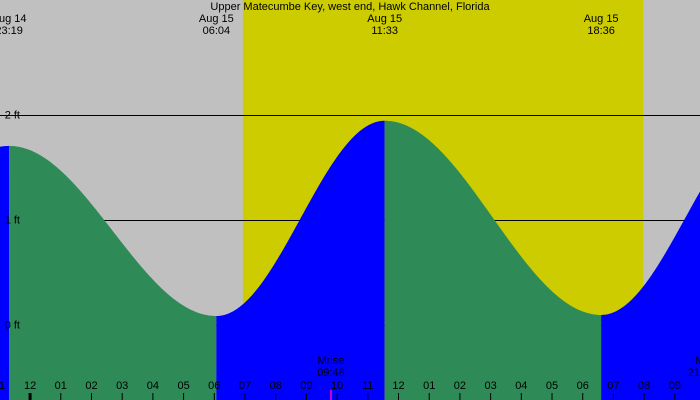 This screenshot has width=700, height=400. What do you see at coordinates (697, 361) in the screenshot?
I see `moon-label: M` at bounding box center [697, 361].